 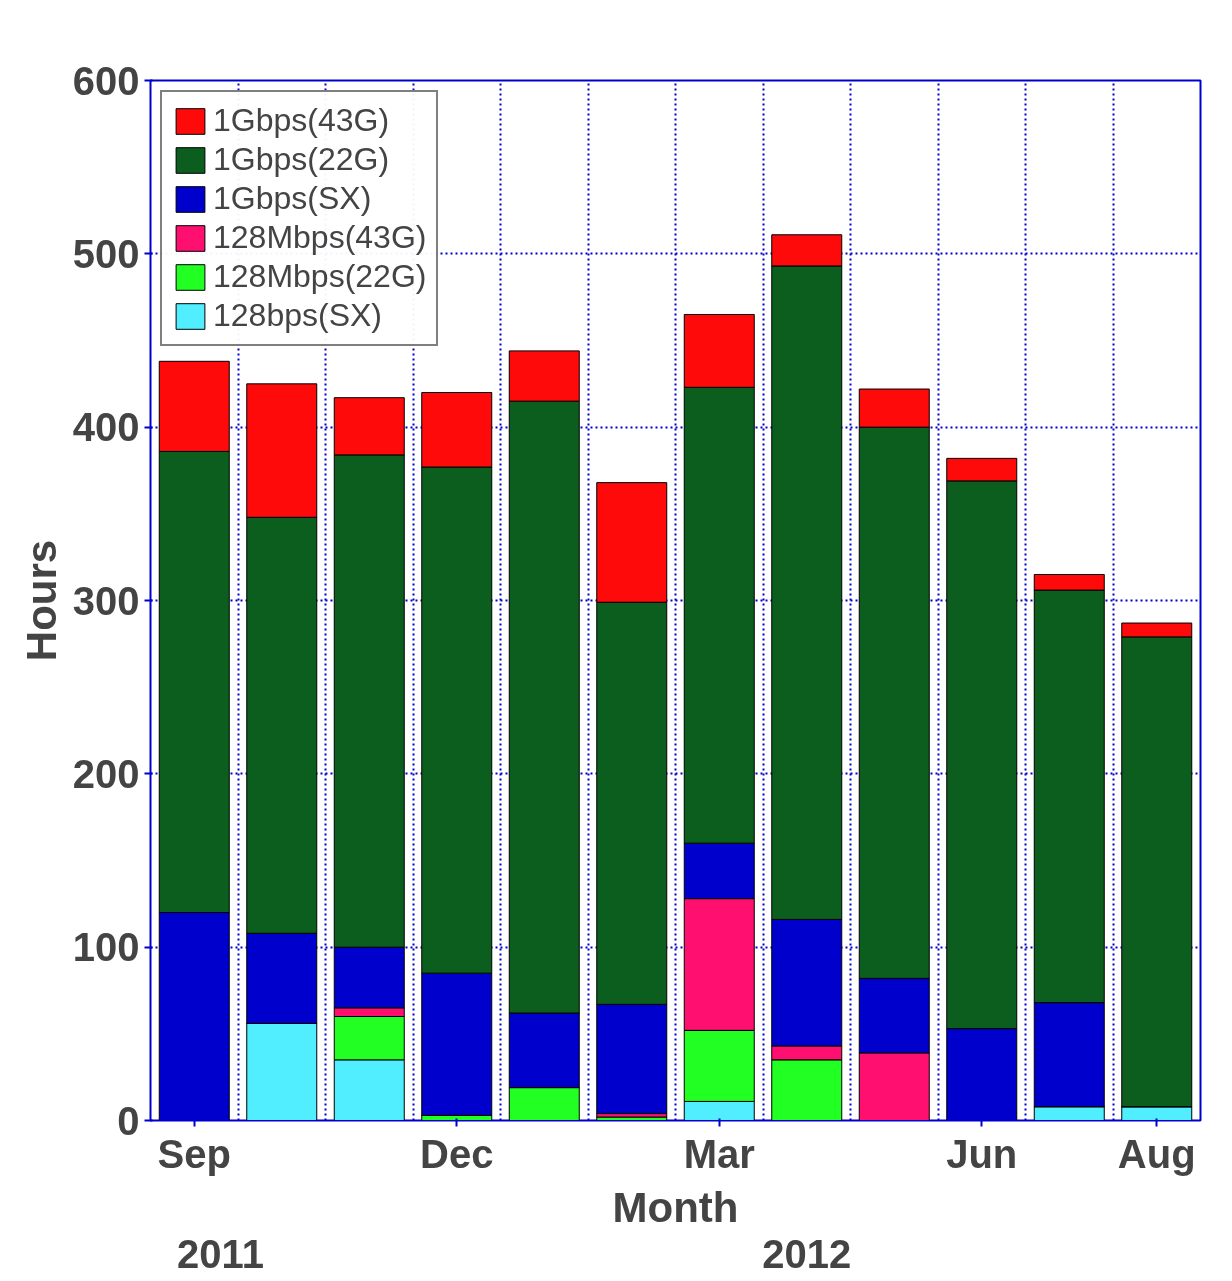 I want to click on y-tick-label: 500, so click(x=106, y=253).